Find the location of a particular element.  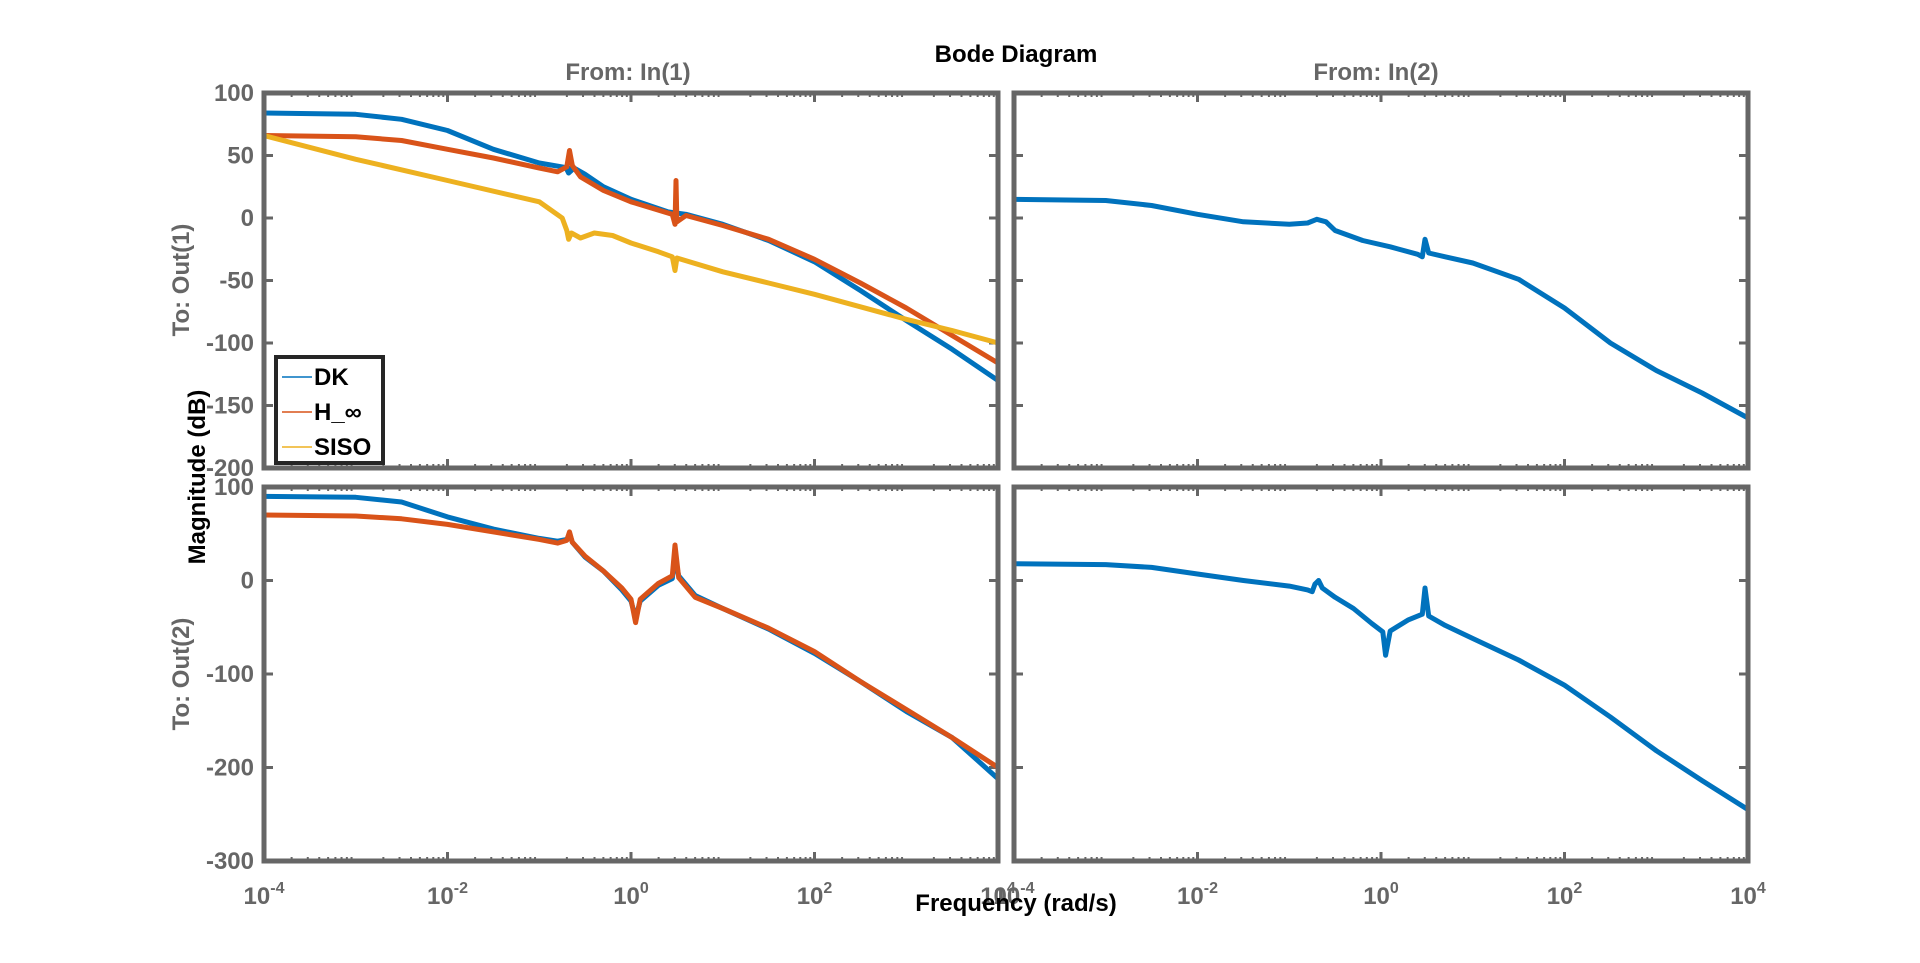

series-line-dk-out1-in1 is located at coordinates (631, 246).